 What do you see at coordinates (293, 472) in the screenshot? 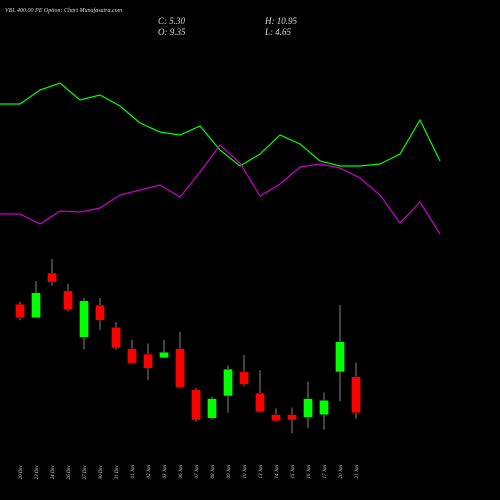
I see `x-tick-label: 15 Jan` at bounding box center [293, 472].